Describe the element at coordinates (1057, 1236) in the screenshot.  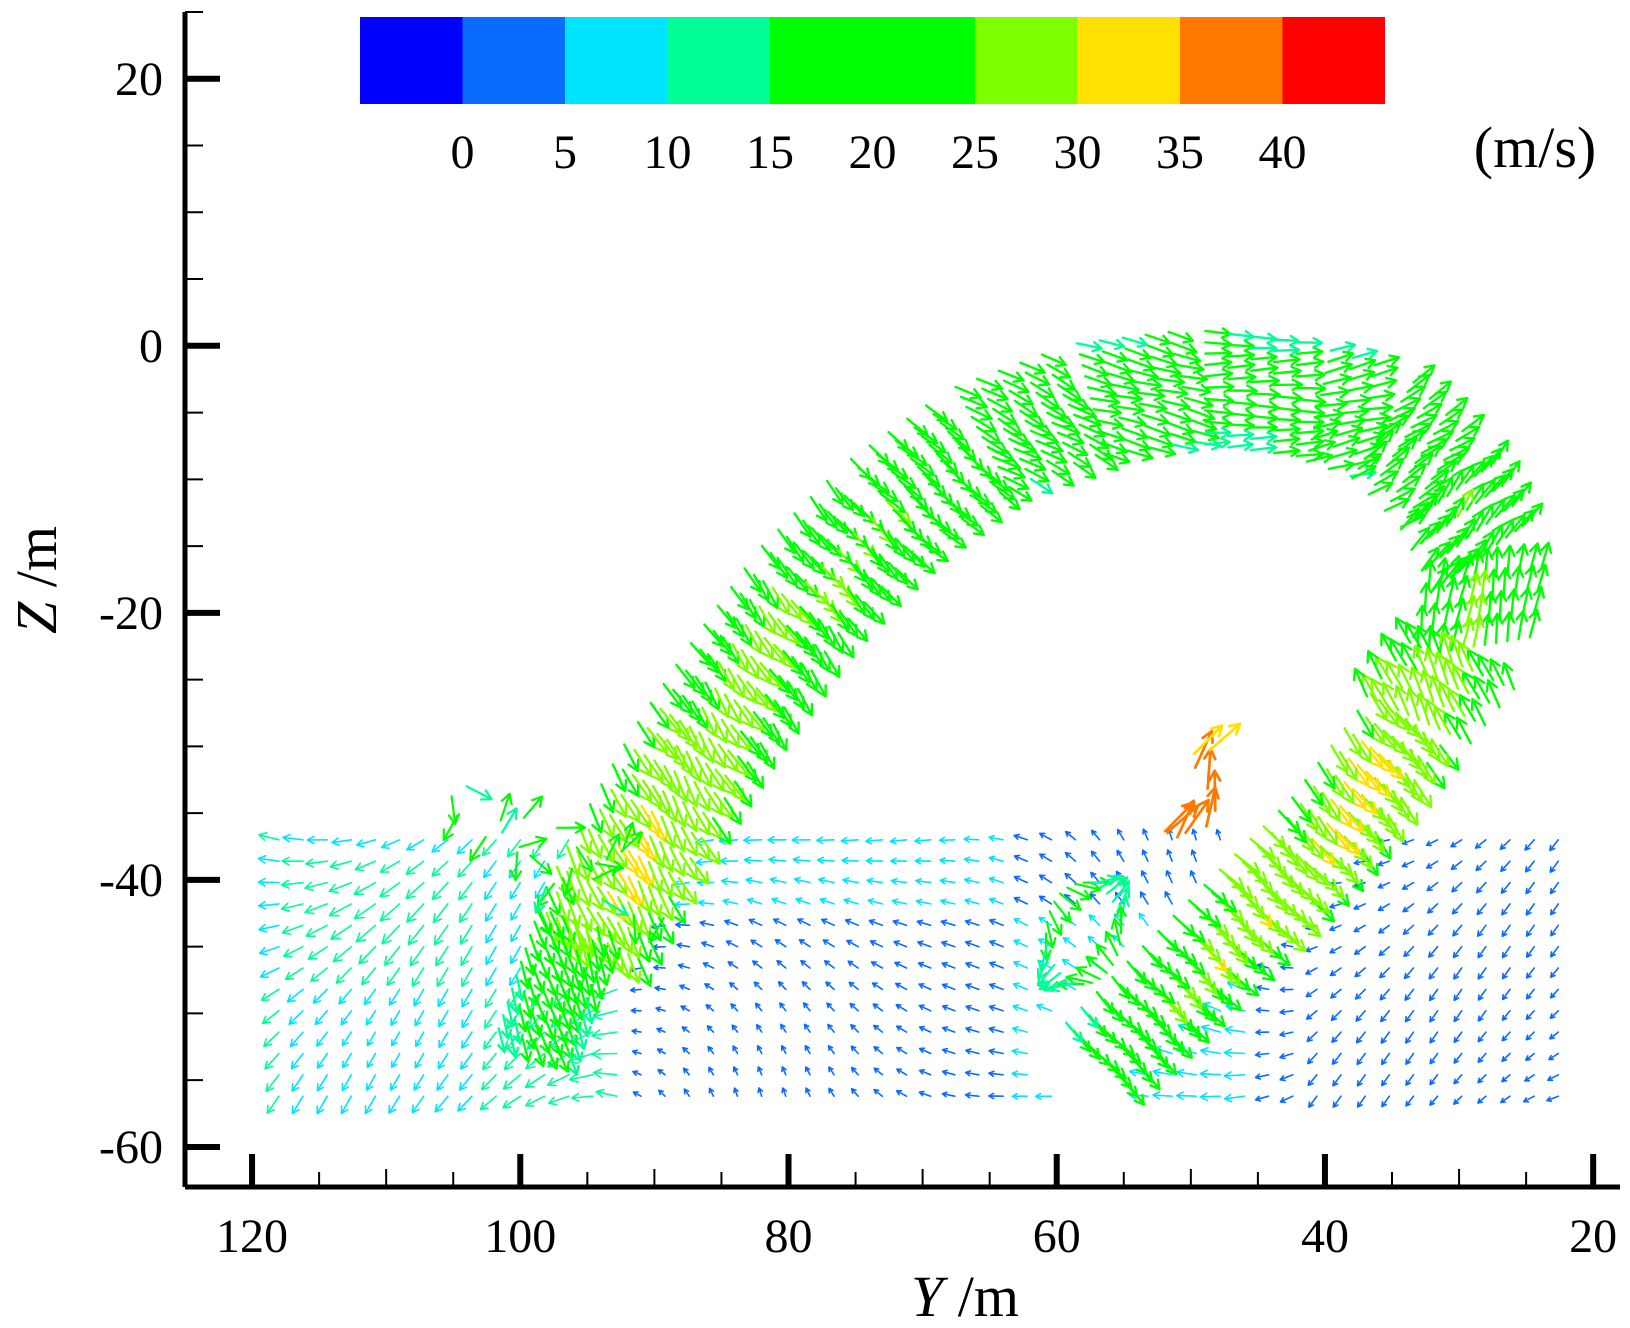
I see `x-tick-label: 60` at that location.